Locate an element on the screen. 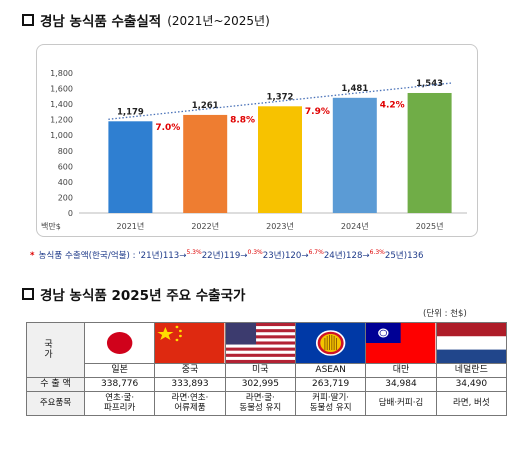 This screenshot has height=451, width=530. main-products: 라면, 버섯 is located at coordinates (471, 403).